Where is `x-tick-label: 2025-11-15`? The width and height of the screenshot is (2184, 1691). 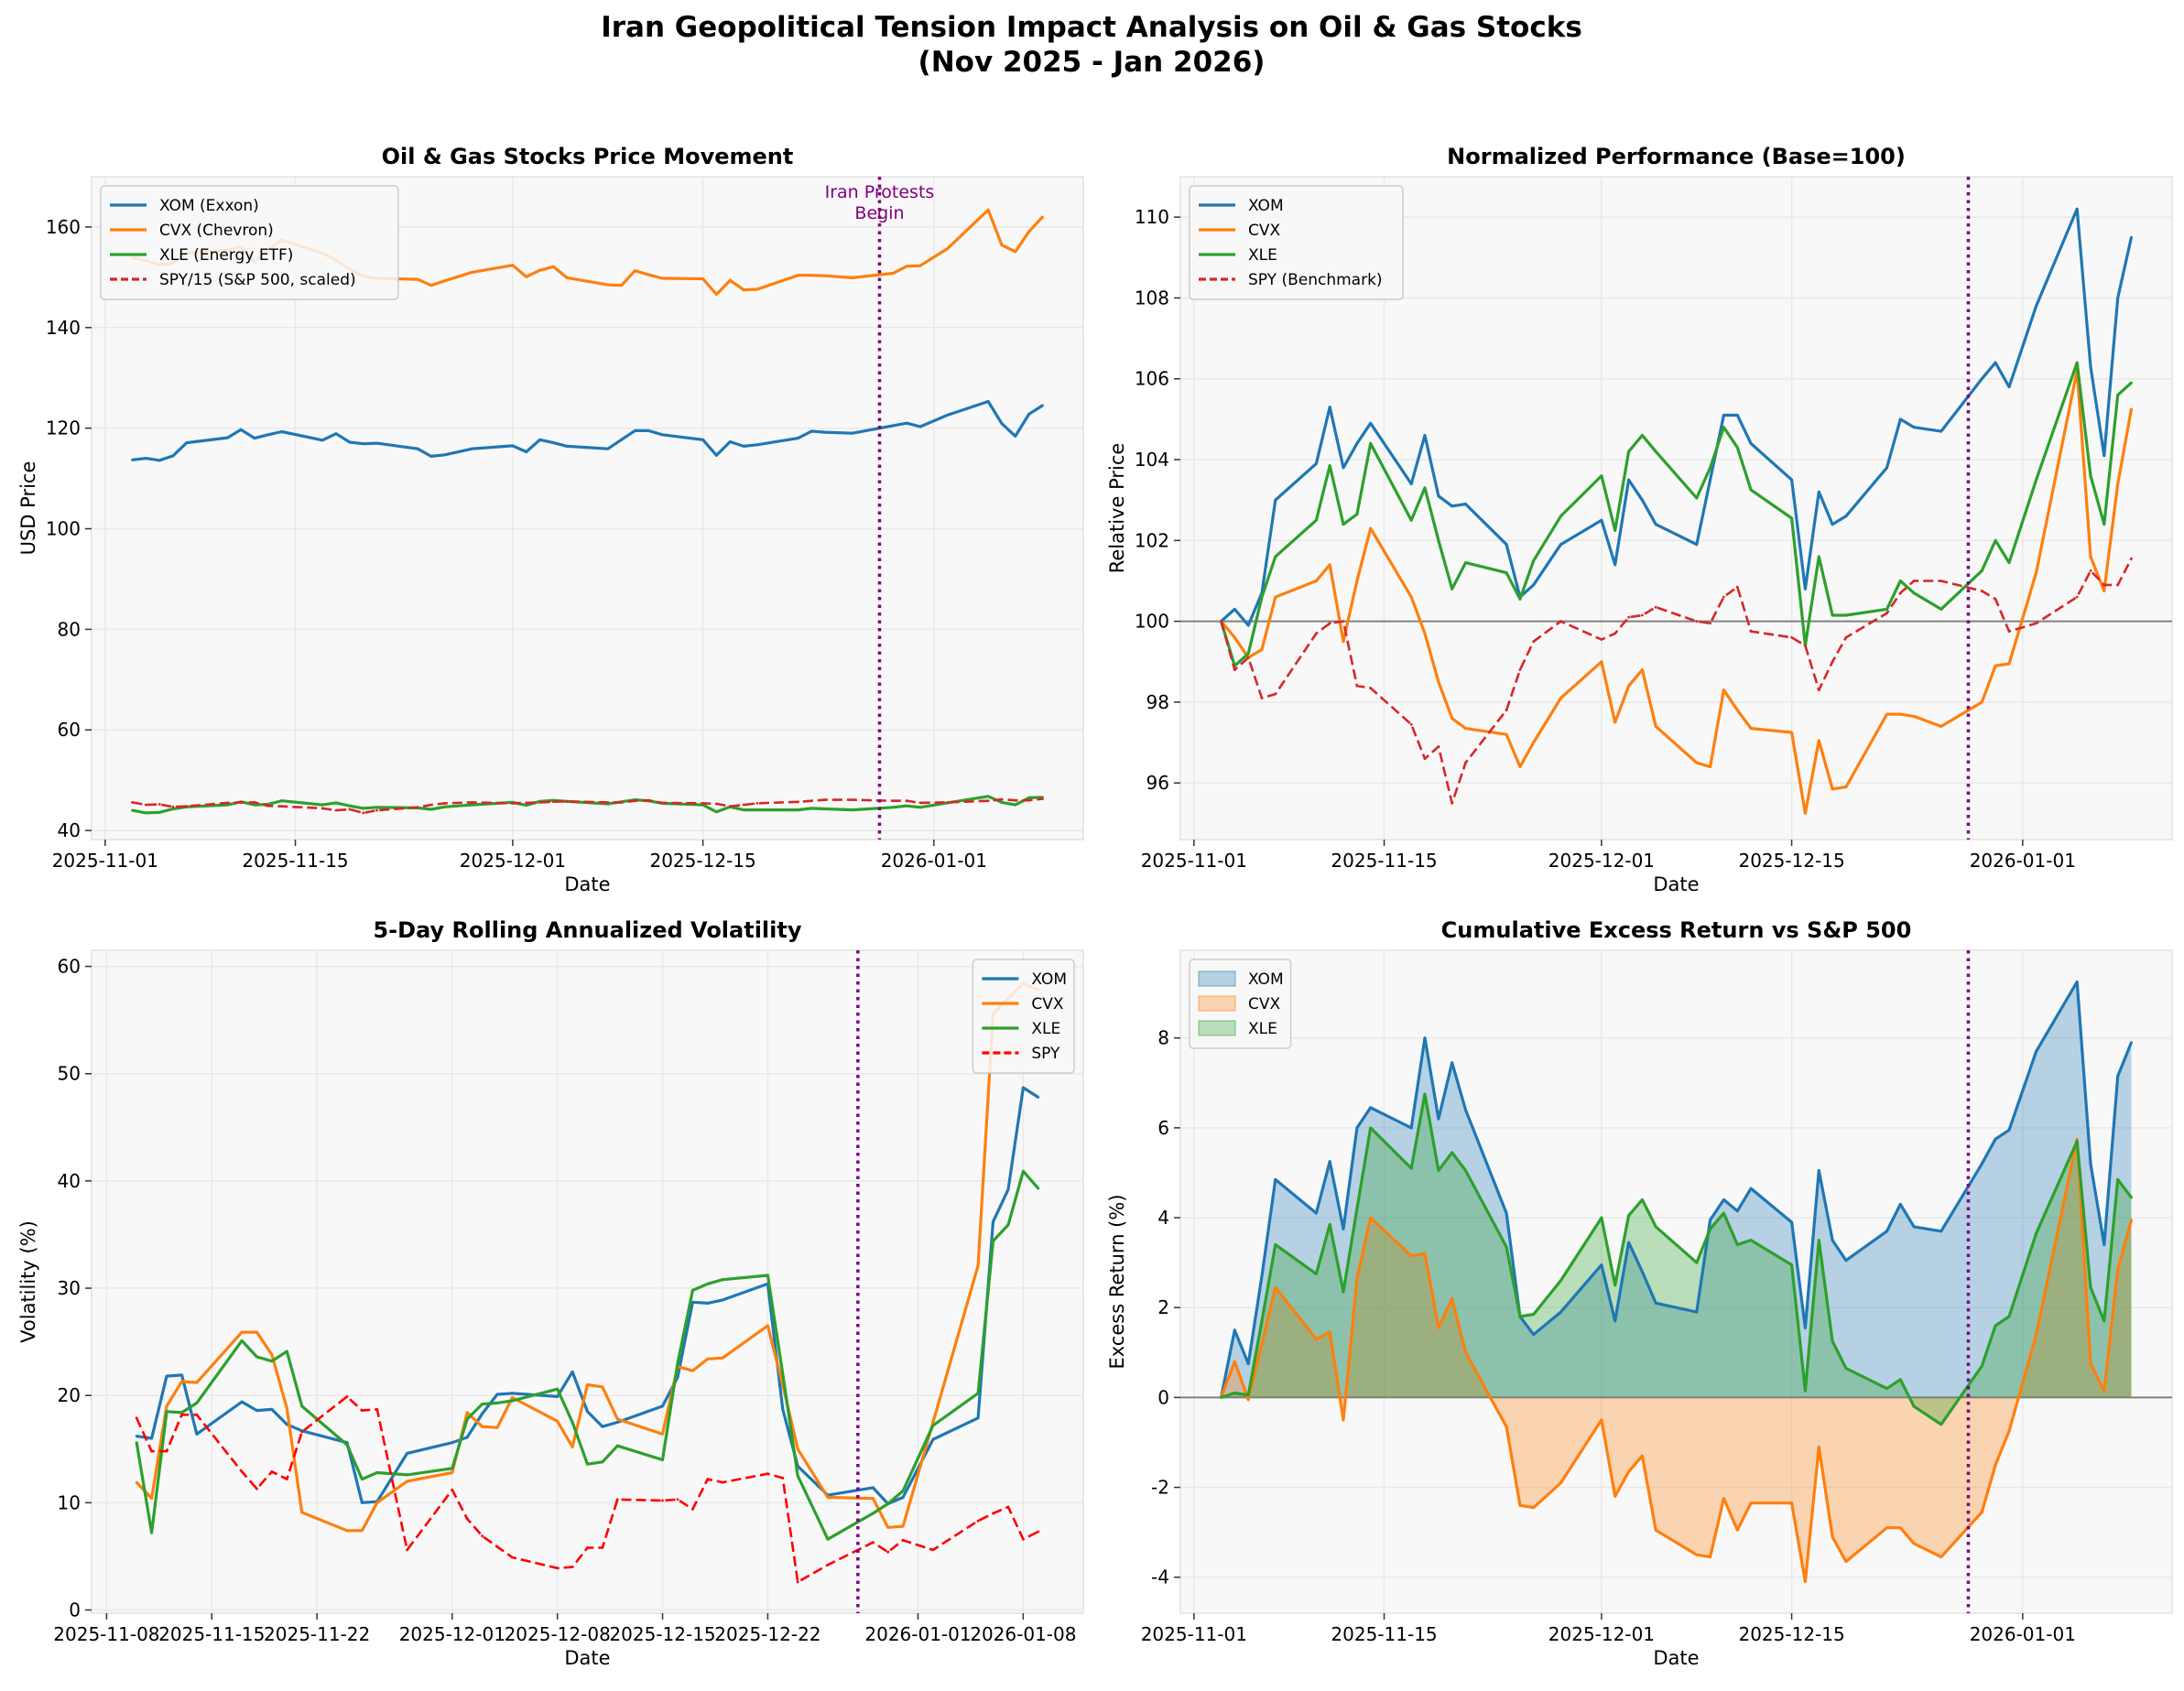 x-tick-label: 2025-11-15 is located at coordinates (295, 861).